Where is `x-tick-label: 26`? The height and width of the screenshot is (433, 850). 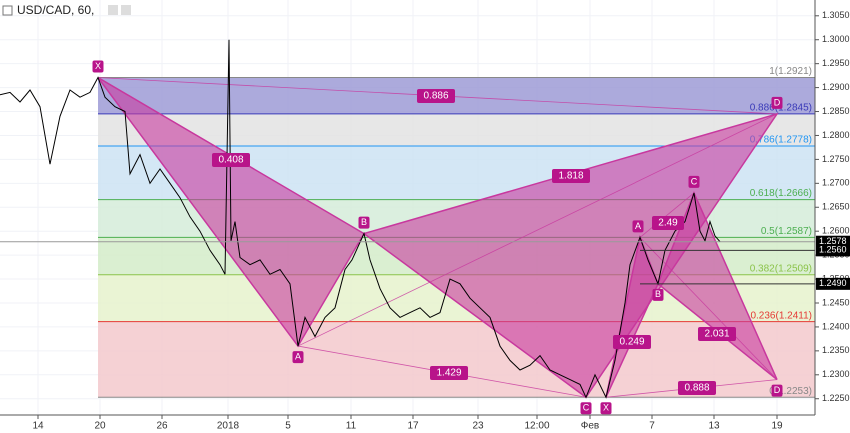
x-tick-label: 26 is located at coordinates (162, 426).